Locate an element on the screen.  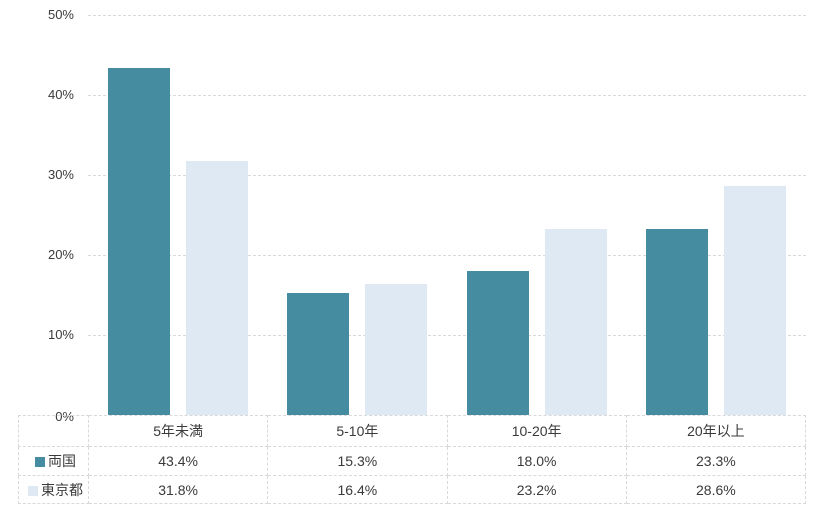
bar-ryogoku-10to20 is located at coordinates (497, 343).